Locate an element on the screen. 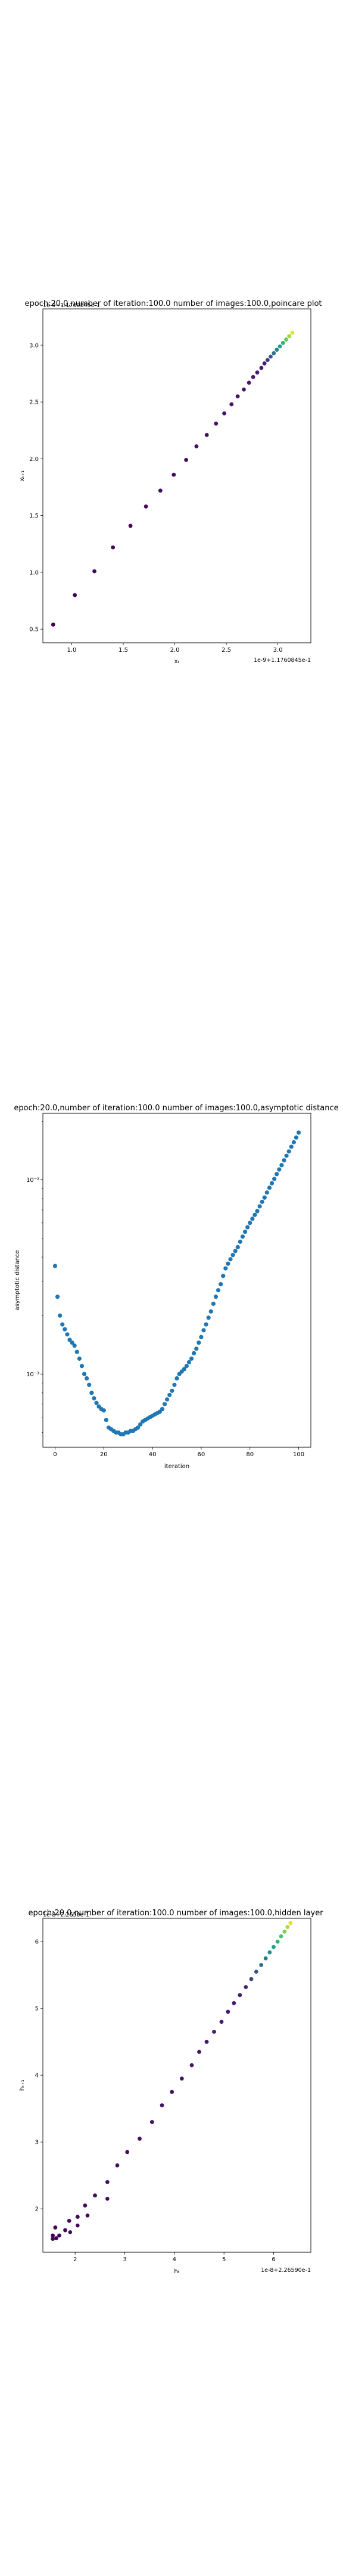  hidden-xtick-label: 4 is located at coordinates (174, 2260).